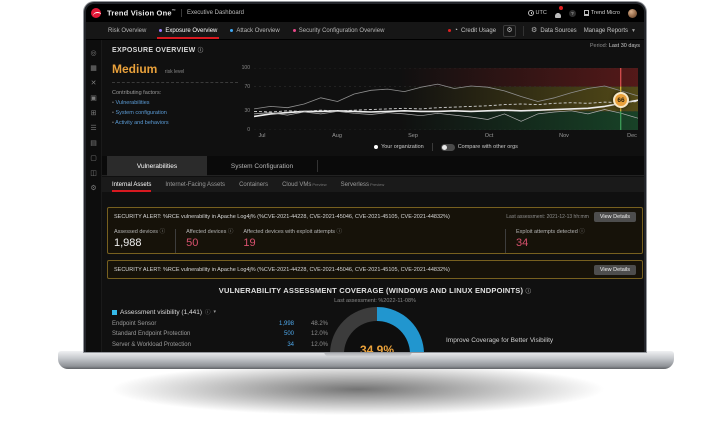 The height and width of the screenshot is (432, 716). What do you see at coordinates (286, 323) in the screenshot?
I see `row-value: 1,998` at bounding box center [286, 323].